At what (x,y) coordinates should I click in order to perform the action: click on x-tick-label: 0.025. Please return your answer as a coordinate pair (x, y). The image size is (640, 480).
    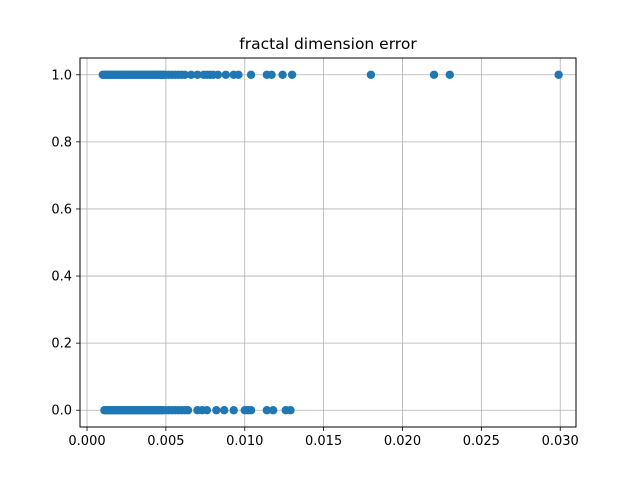
    Looking at the image, I should click on (481, 441).